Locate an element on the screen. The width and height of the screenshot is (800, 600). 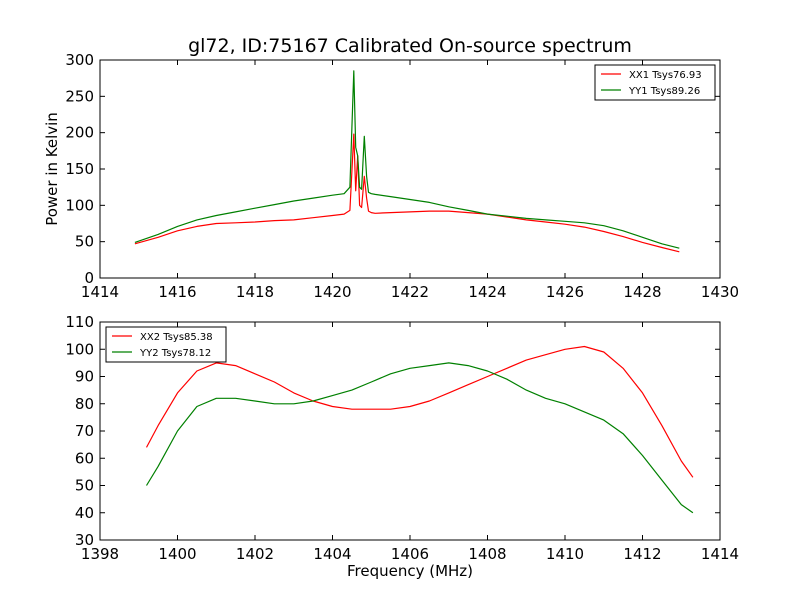
bottom-legend-box is located at coordinates (166, 344).